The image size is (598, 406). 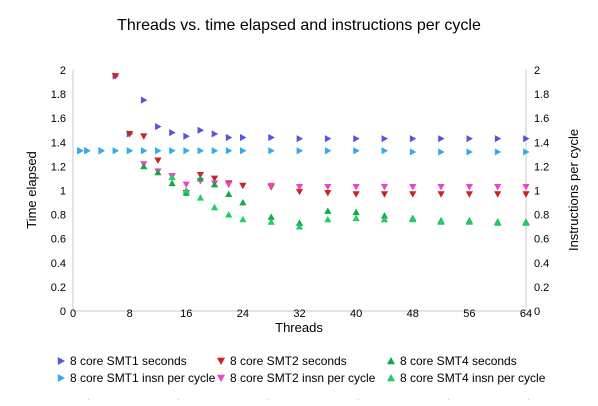 I want to click on y2-tick-labels: 0 0.2 0.4 0.6 0.8 1 1.2 1.4 1.6 1.8 2, so click(x=541, y=191).